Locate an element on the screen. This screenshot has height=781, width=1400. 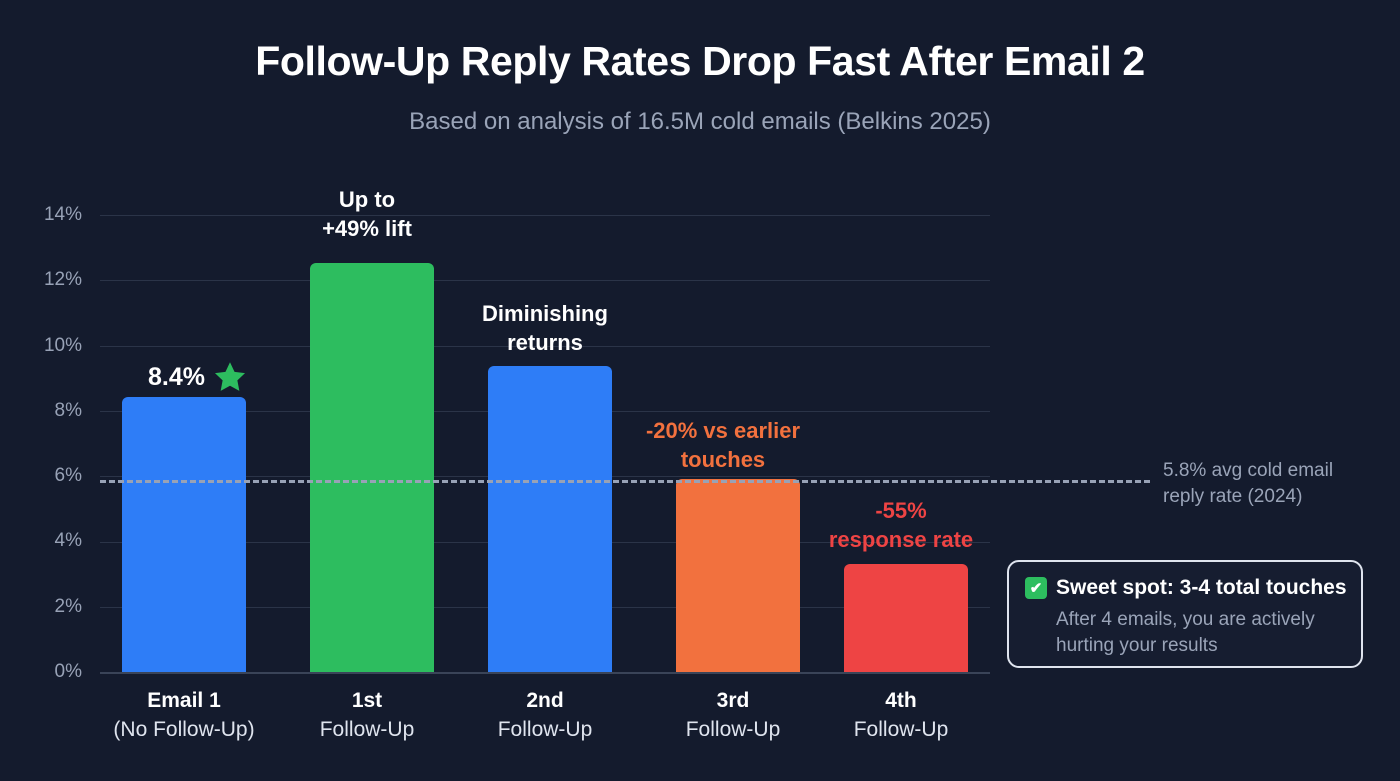
x-label-main: Email 1 is located at coordinates (184, 700).